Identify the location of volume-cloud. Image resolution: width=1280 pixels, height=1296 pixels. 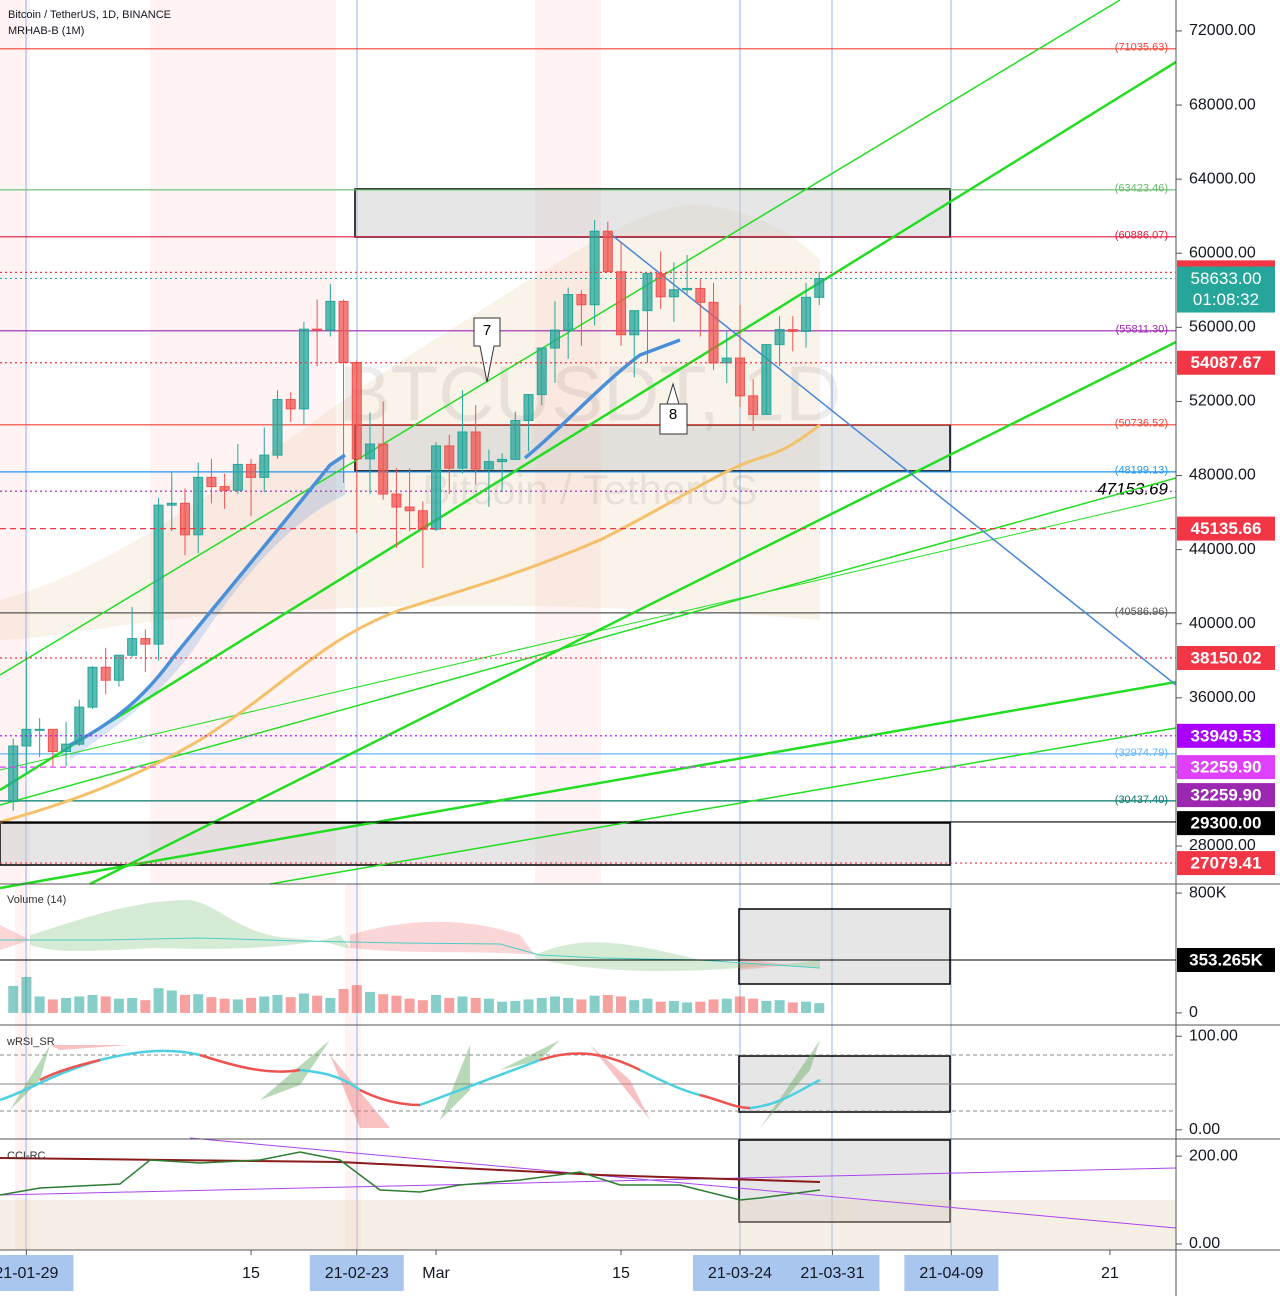
(425, 936).